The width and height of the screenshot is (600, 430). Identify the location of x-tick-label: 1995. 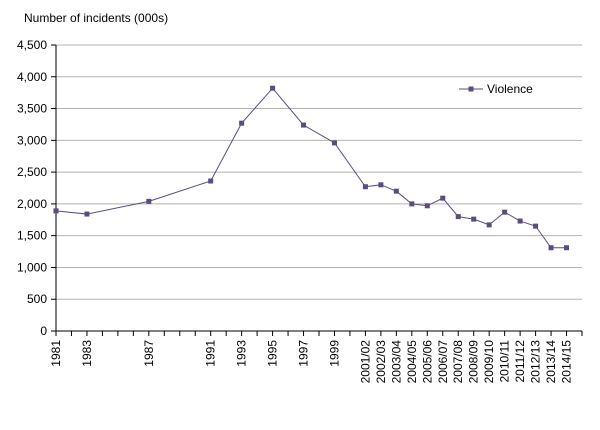
(273, 353).